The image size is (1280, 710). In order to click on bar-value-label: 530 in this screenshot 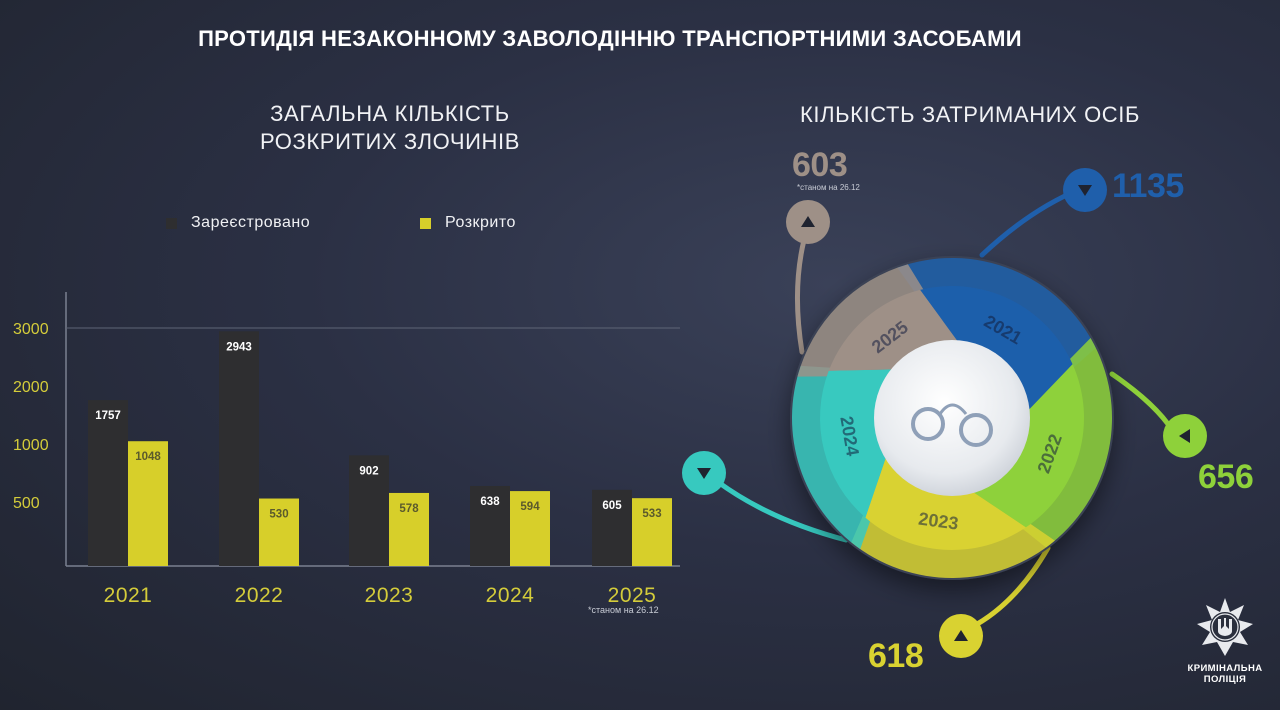, I will do `click(278, 515)`.